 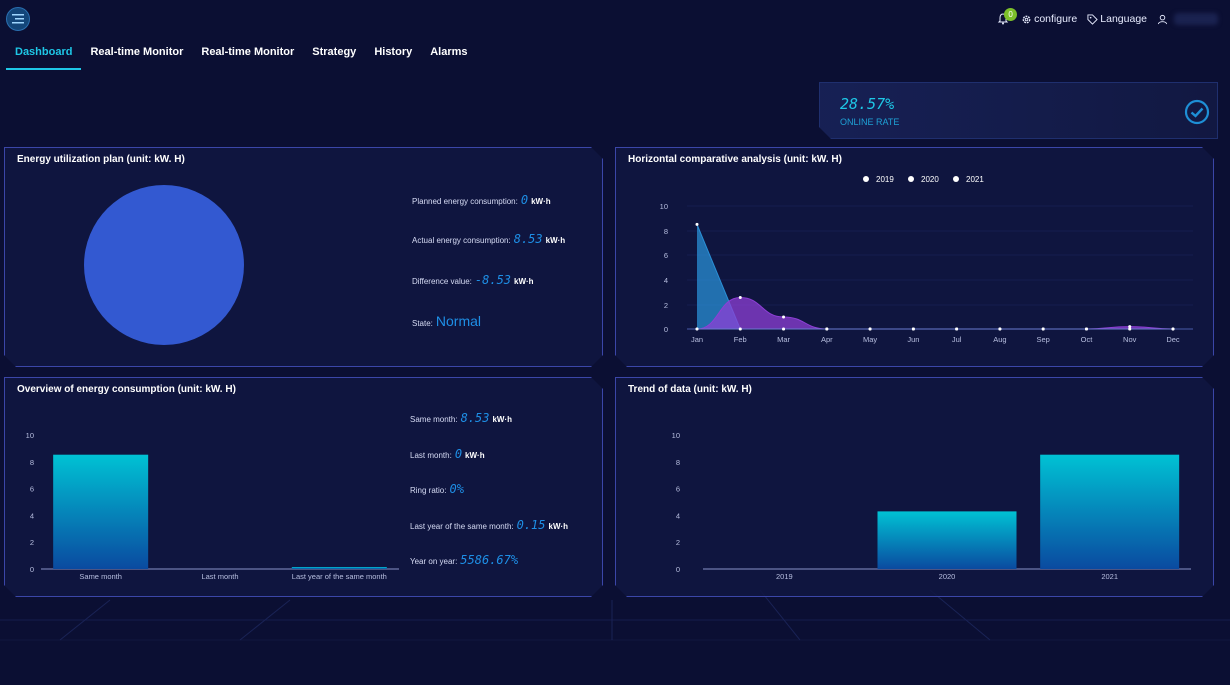 What do you see at coordinates (502, 419) in the screenshot?
I see `same-month-unit: kW·h` at bounding box center [502, 419].